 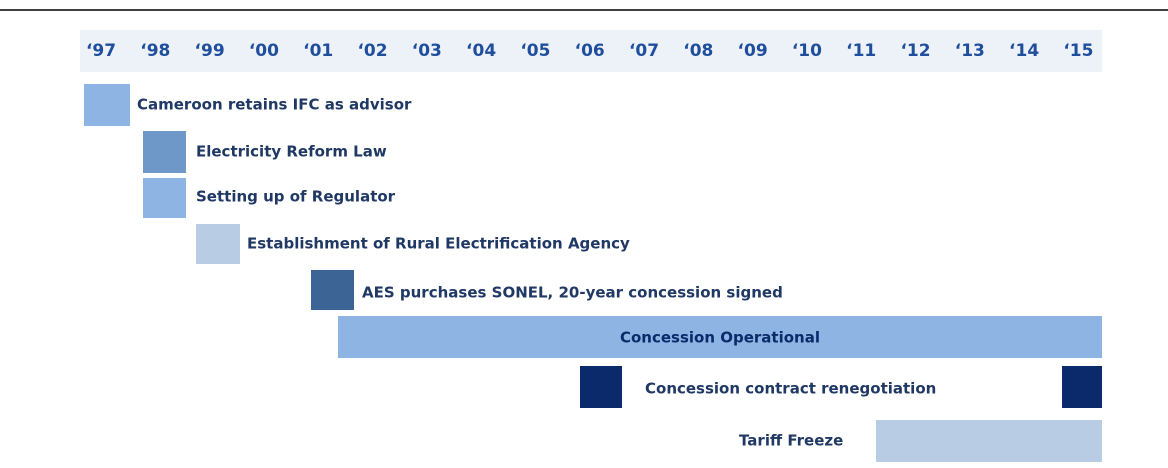 What do you see at coordinates (101, 51) in the screenshot?
I see `year-label: ‘97` at bounding box center [101, 51].